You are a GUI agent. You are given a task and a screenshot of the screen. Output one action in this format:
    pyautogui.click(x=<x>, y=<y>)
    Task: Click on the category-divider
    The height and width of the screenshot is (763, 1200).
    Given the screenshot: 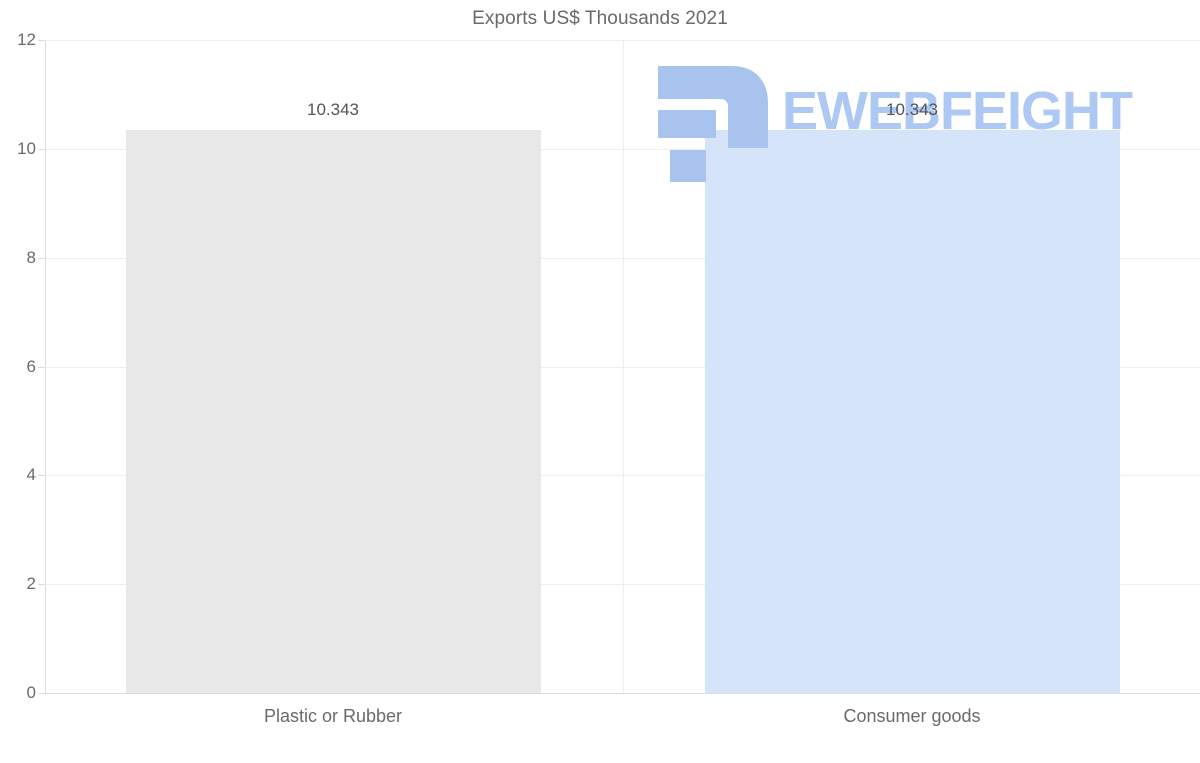 What is the action you would take?
    pyautogui.click(x=623, y=366)
    